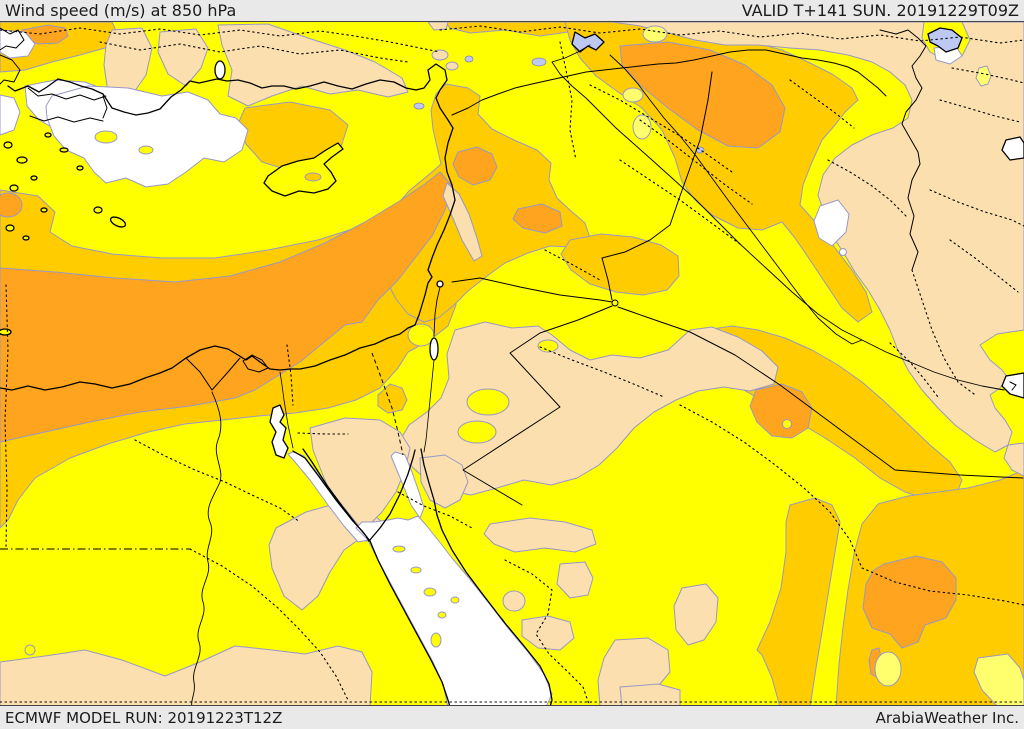  I want to click on credit-label: ArabiaWeather Inc., so click(947, 717).